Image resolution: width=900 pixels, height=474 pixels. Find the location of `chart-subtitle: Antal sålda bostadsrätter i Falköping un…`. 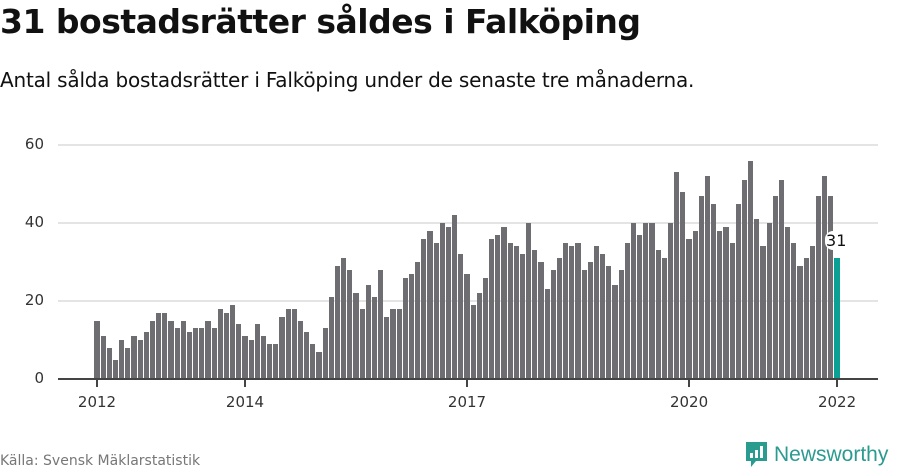

chart-subtitle: Antal sålda bostadsrätter i Falköping un… is located at coordinates (347, 80).